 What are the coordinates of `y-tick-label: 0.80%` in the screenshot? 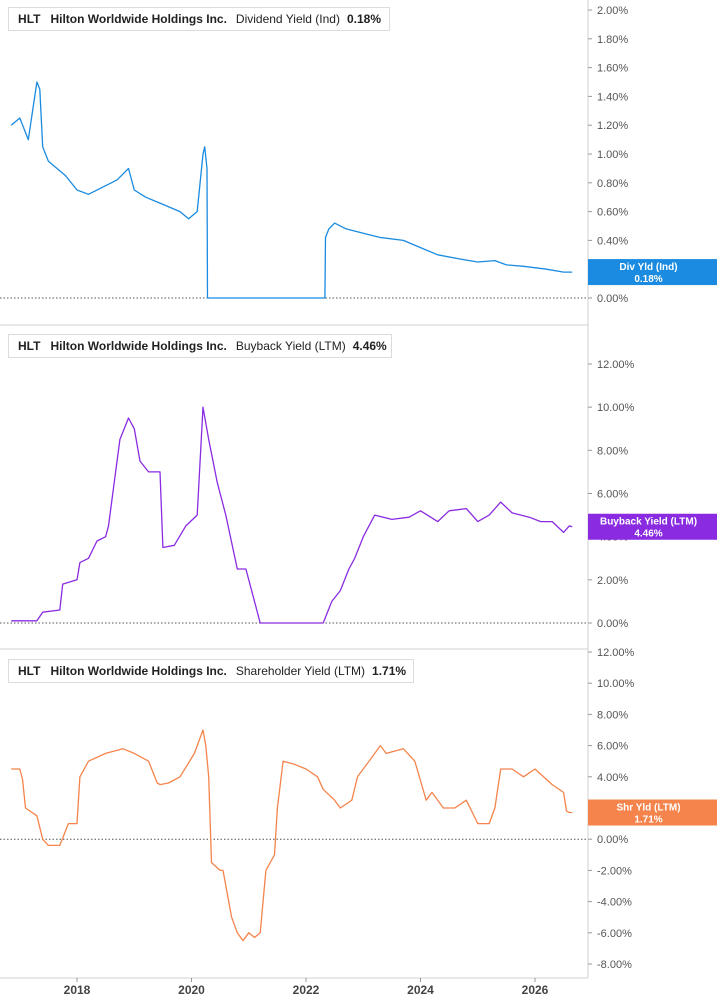 It's located at (612, 184).